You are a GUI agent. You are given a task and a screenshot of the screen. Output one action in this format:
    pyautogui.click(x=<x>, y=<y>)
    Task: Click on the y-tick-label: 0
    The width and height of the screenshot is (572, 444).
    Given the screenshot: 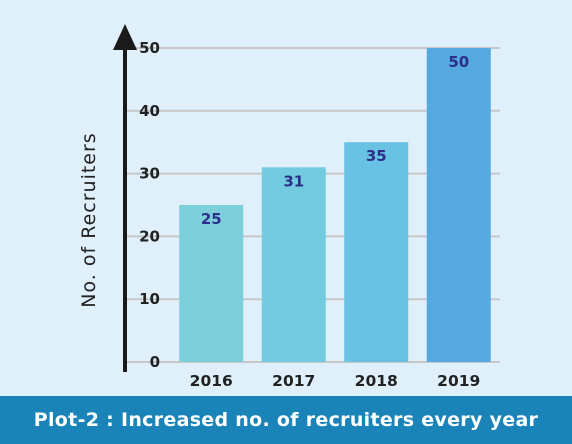 What is the action you would take?
    pyautogui.click(x=155, y=362)
    